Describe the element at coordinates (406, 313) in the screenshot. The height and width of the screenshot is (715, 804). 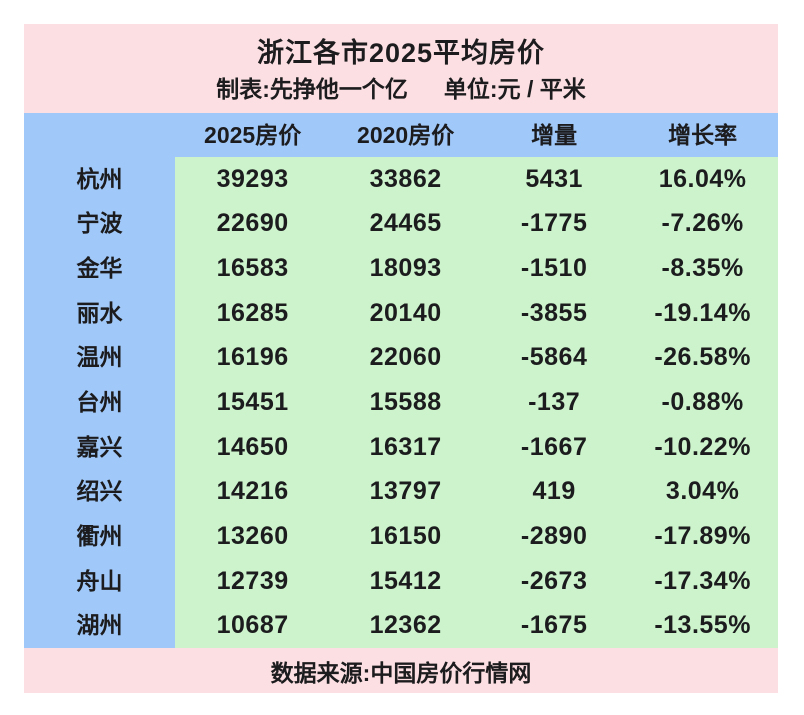
I see `price-2020-cell: 20140` at that location.